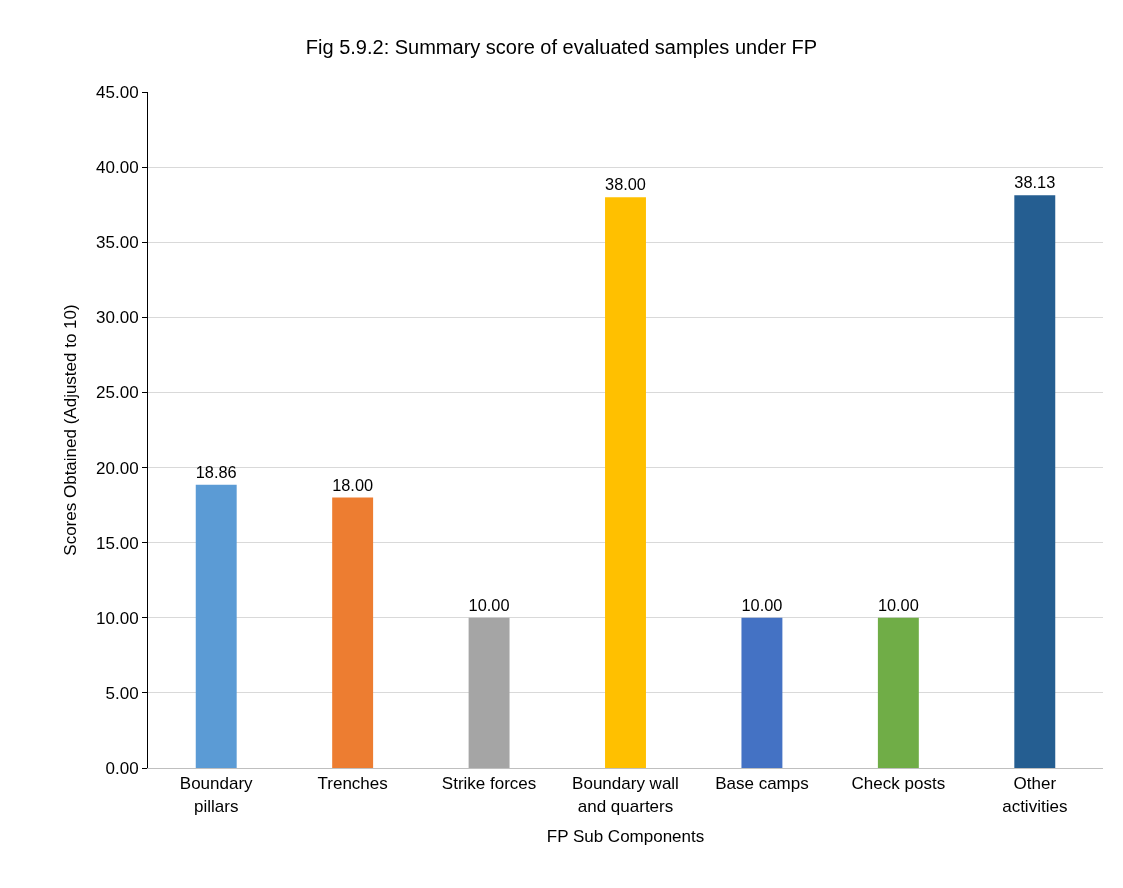 The height and width of the screenshot is (888, 1123). Describe the element at coordinates (117, 618) in the screenshot. I see `y-tick-label: 10.00` at that location.